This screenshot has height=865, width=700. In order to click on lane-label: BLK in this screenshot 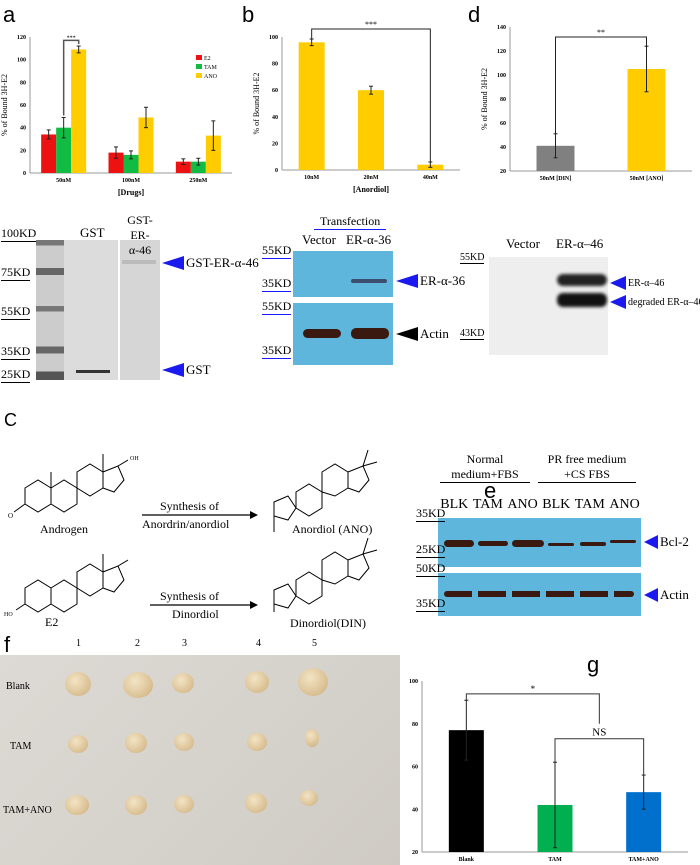, I will do `click(454, 504)`.